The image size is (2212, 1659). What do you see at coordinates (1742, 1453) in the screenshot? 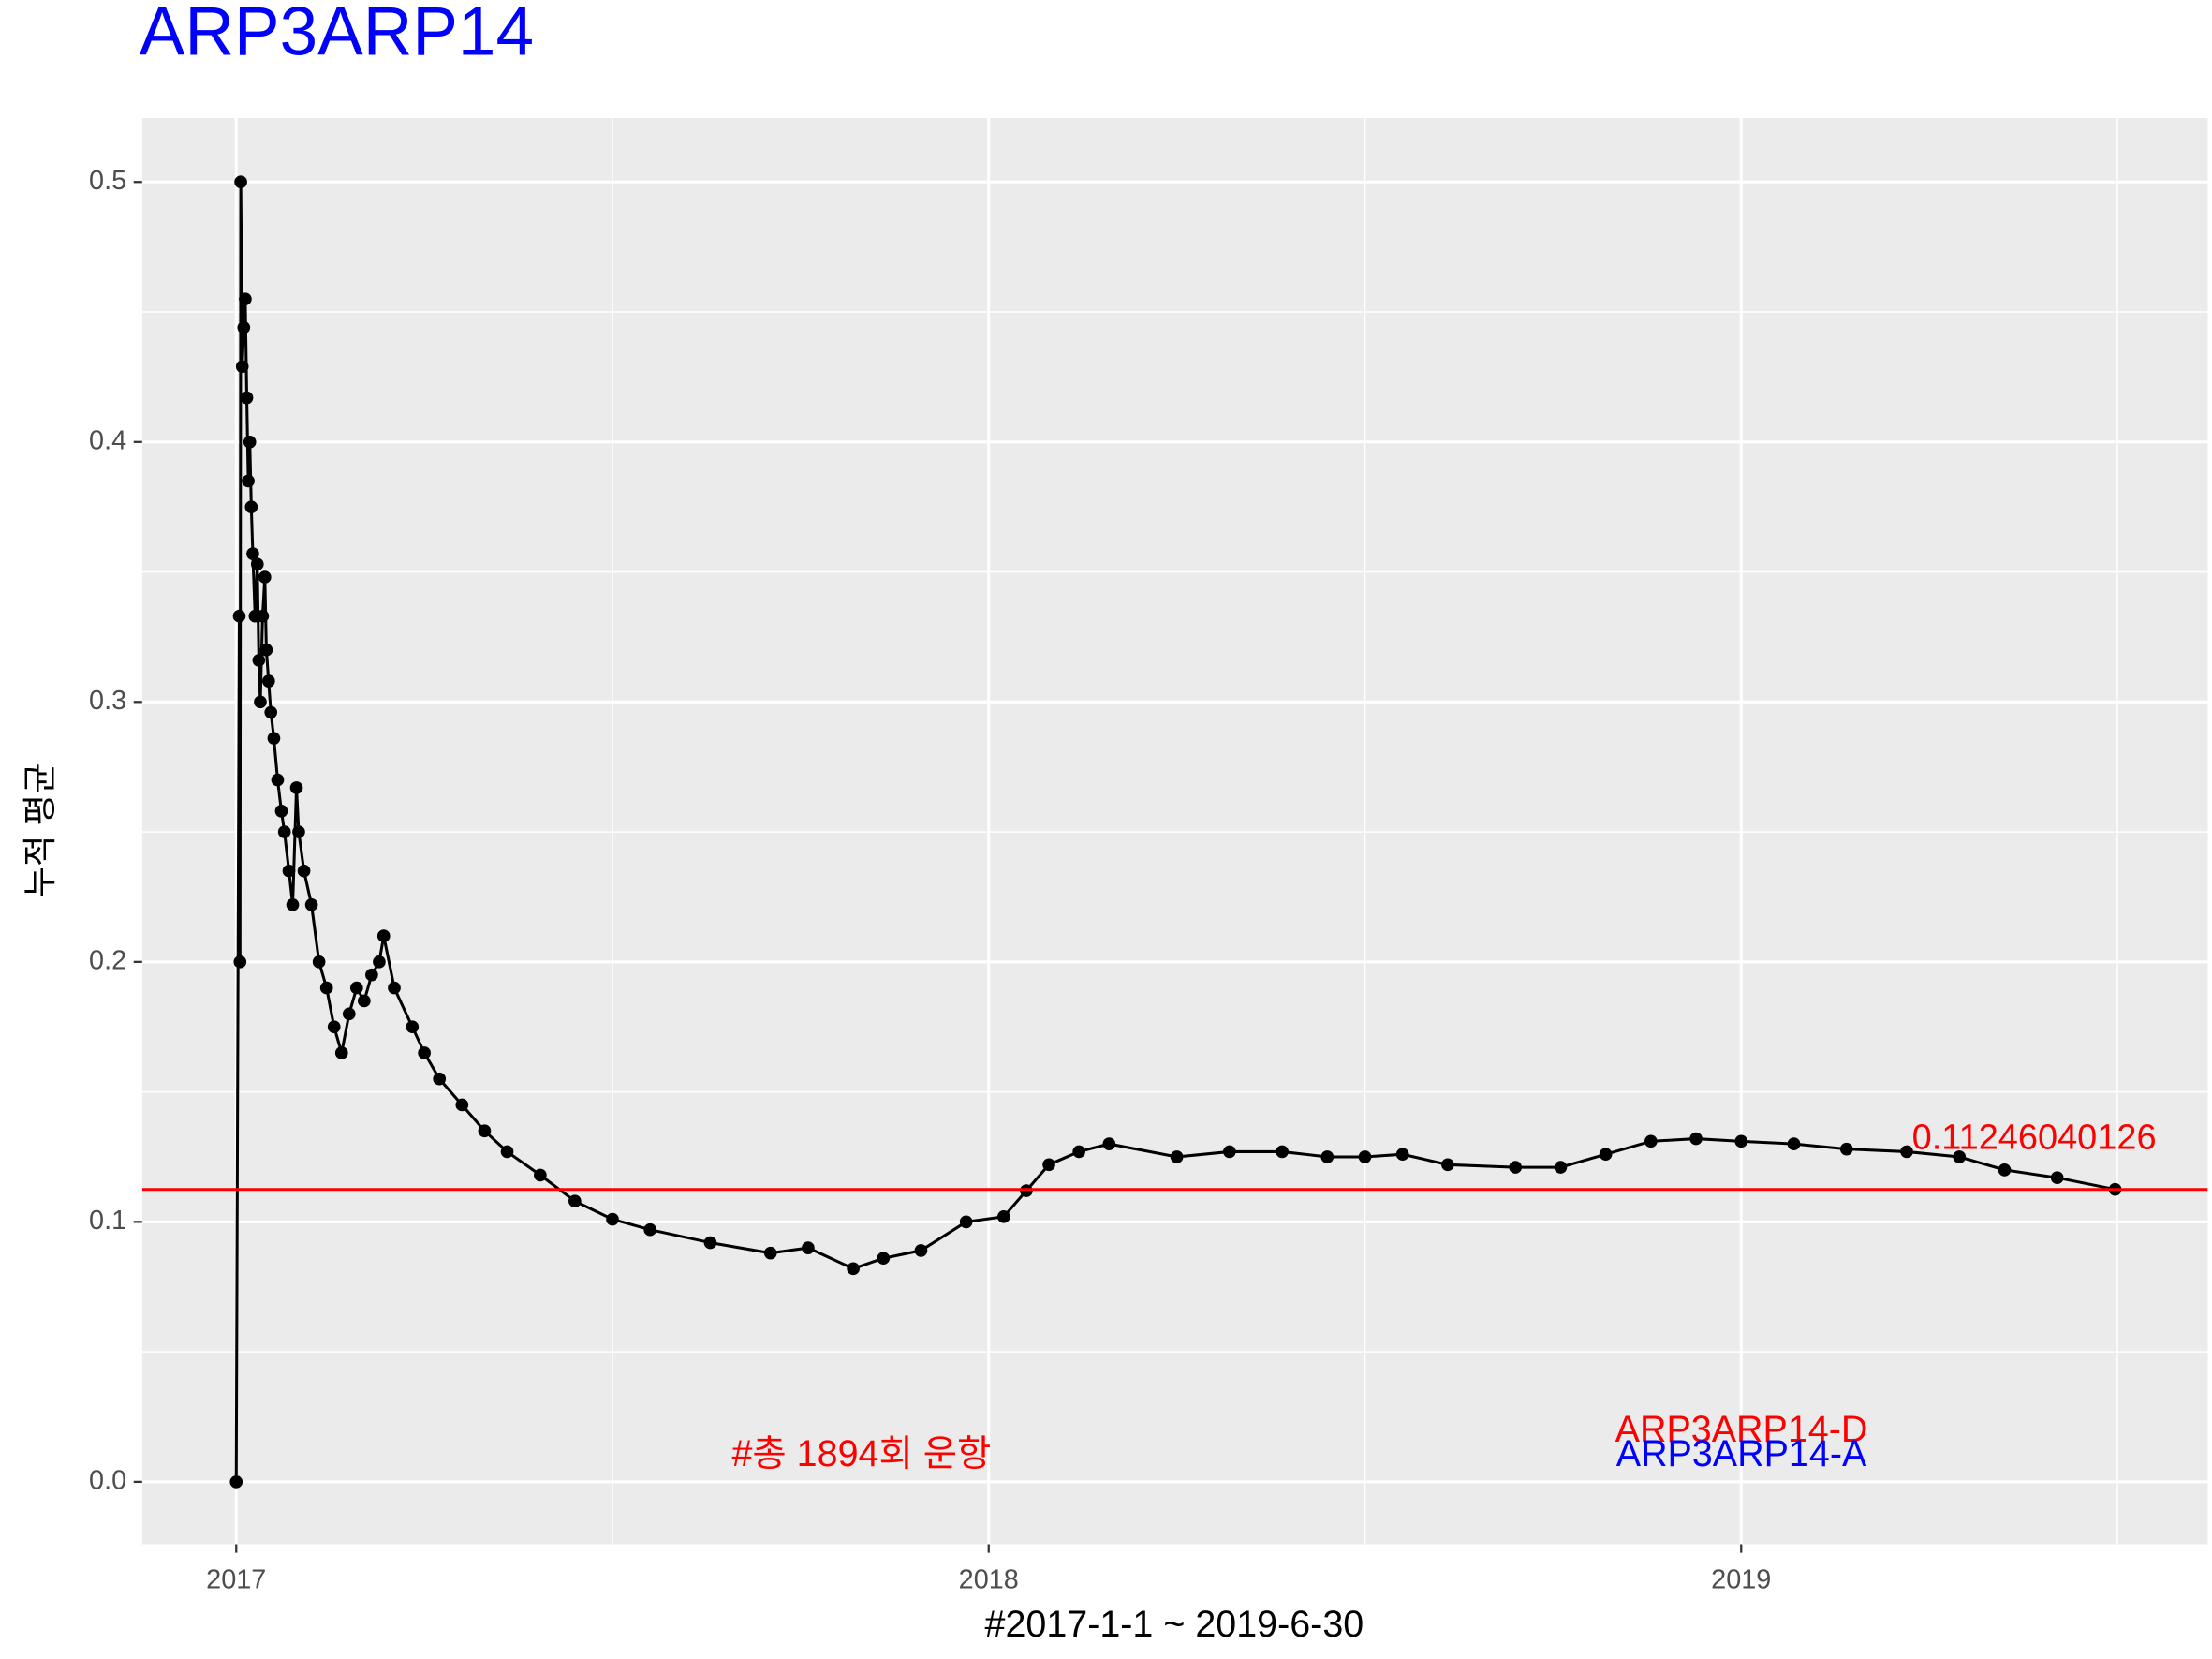
I see `annotation: ARP3ARP14-A` at bounding box center [1742, 1453].